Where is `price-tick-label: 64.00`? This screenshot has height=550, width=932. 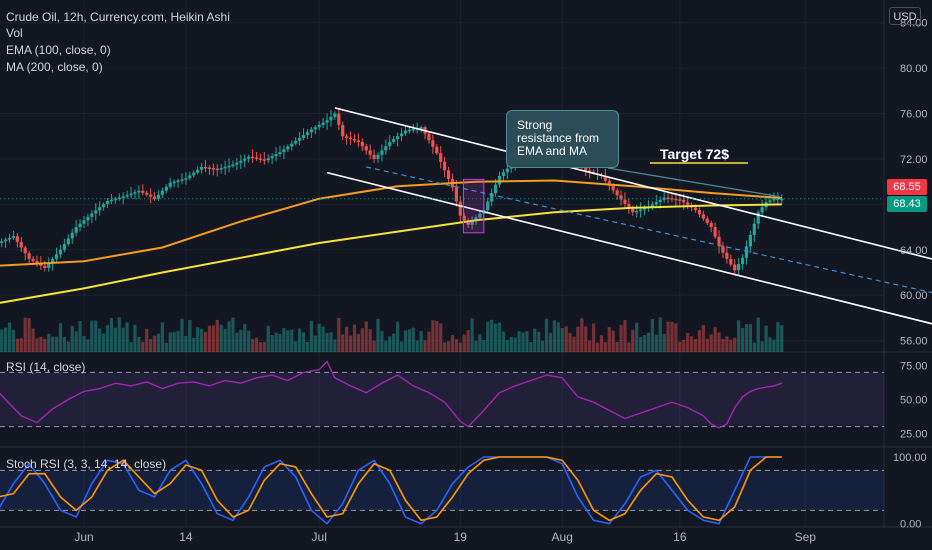
price-tick-label: 64.00 is located at coordinates (914, 251).